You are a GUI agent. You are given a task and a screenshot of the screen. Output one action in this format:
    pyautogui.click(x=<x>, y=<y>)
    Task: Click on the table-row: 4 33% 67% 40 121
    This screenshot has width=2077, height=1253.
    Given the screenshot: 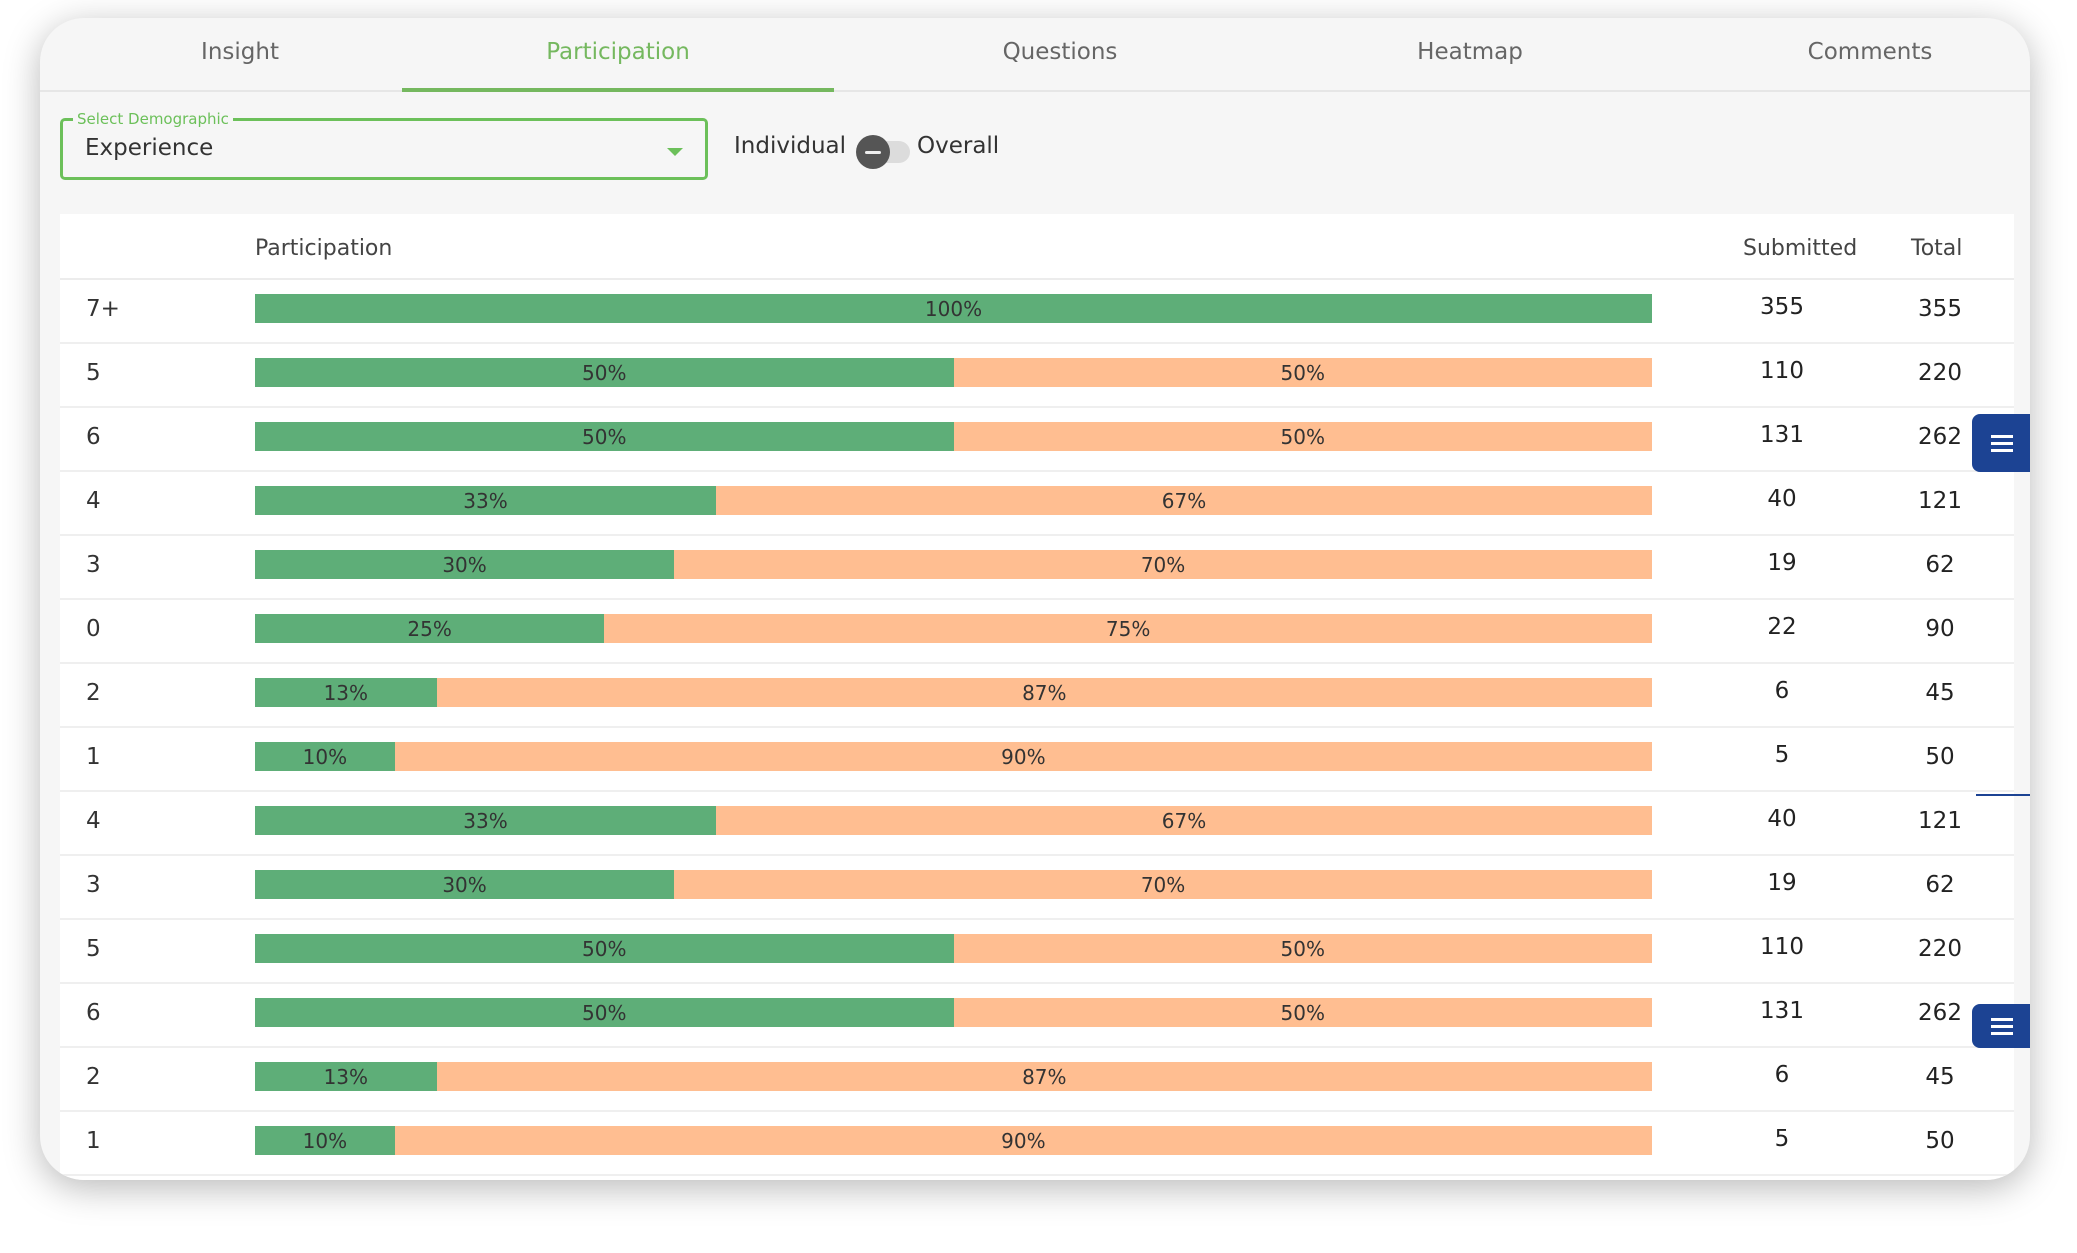 What is the action you would take?
    pyautogui.click(x=1037, y=823)
    